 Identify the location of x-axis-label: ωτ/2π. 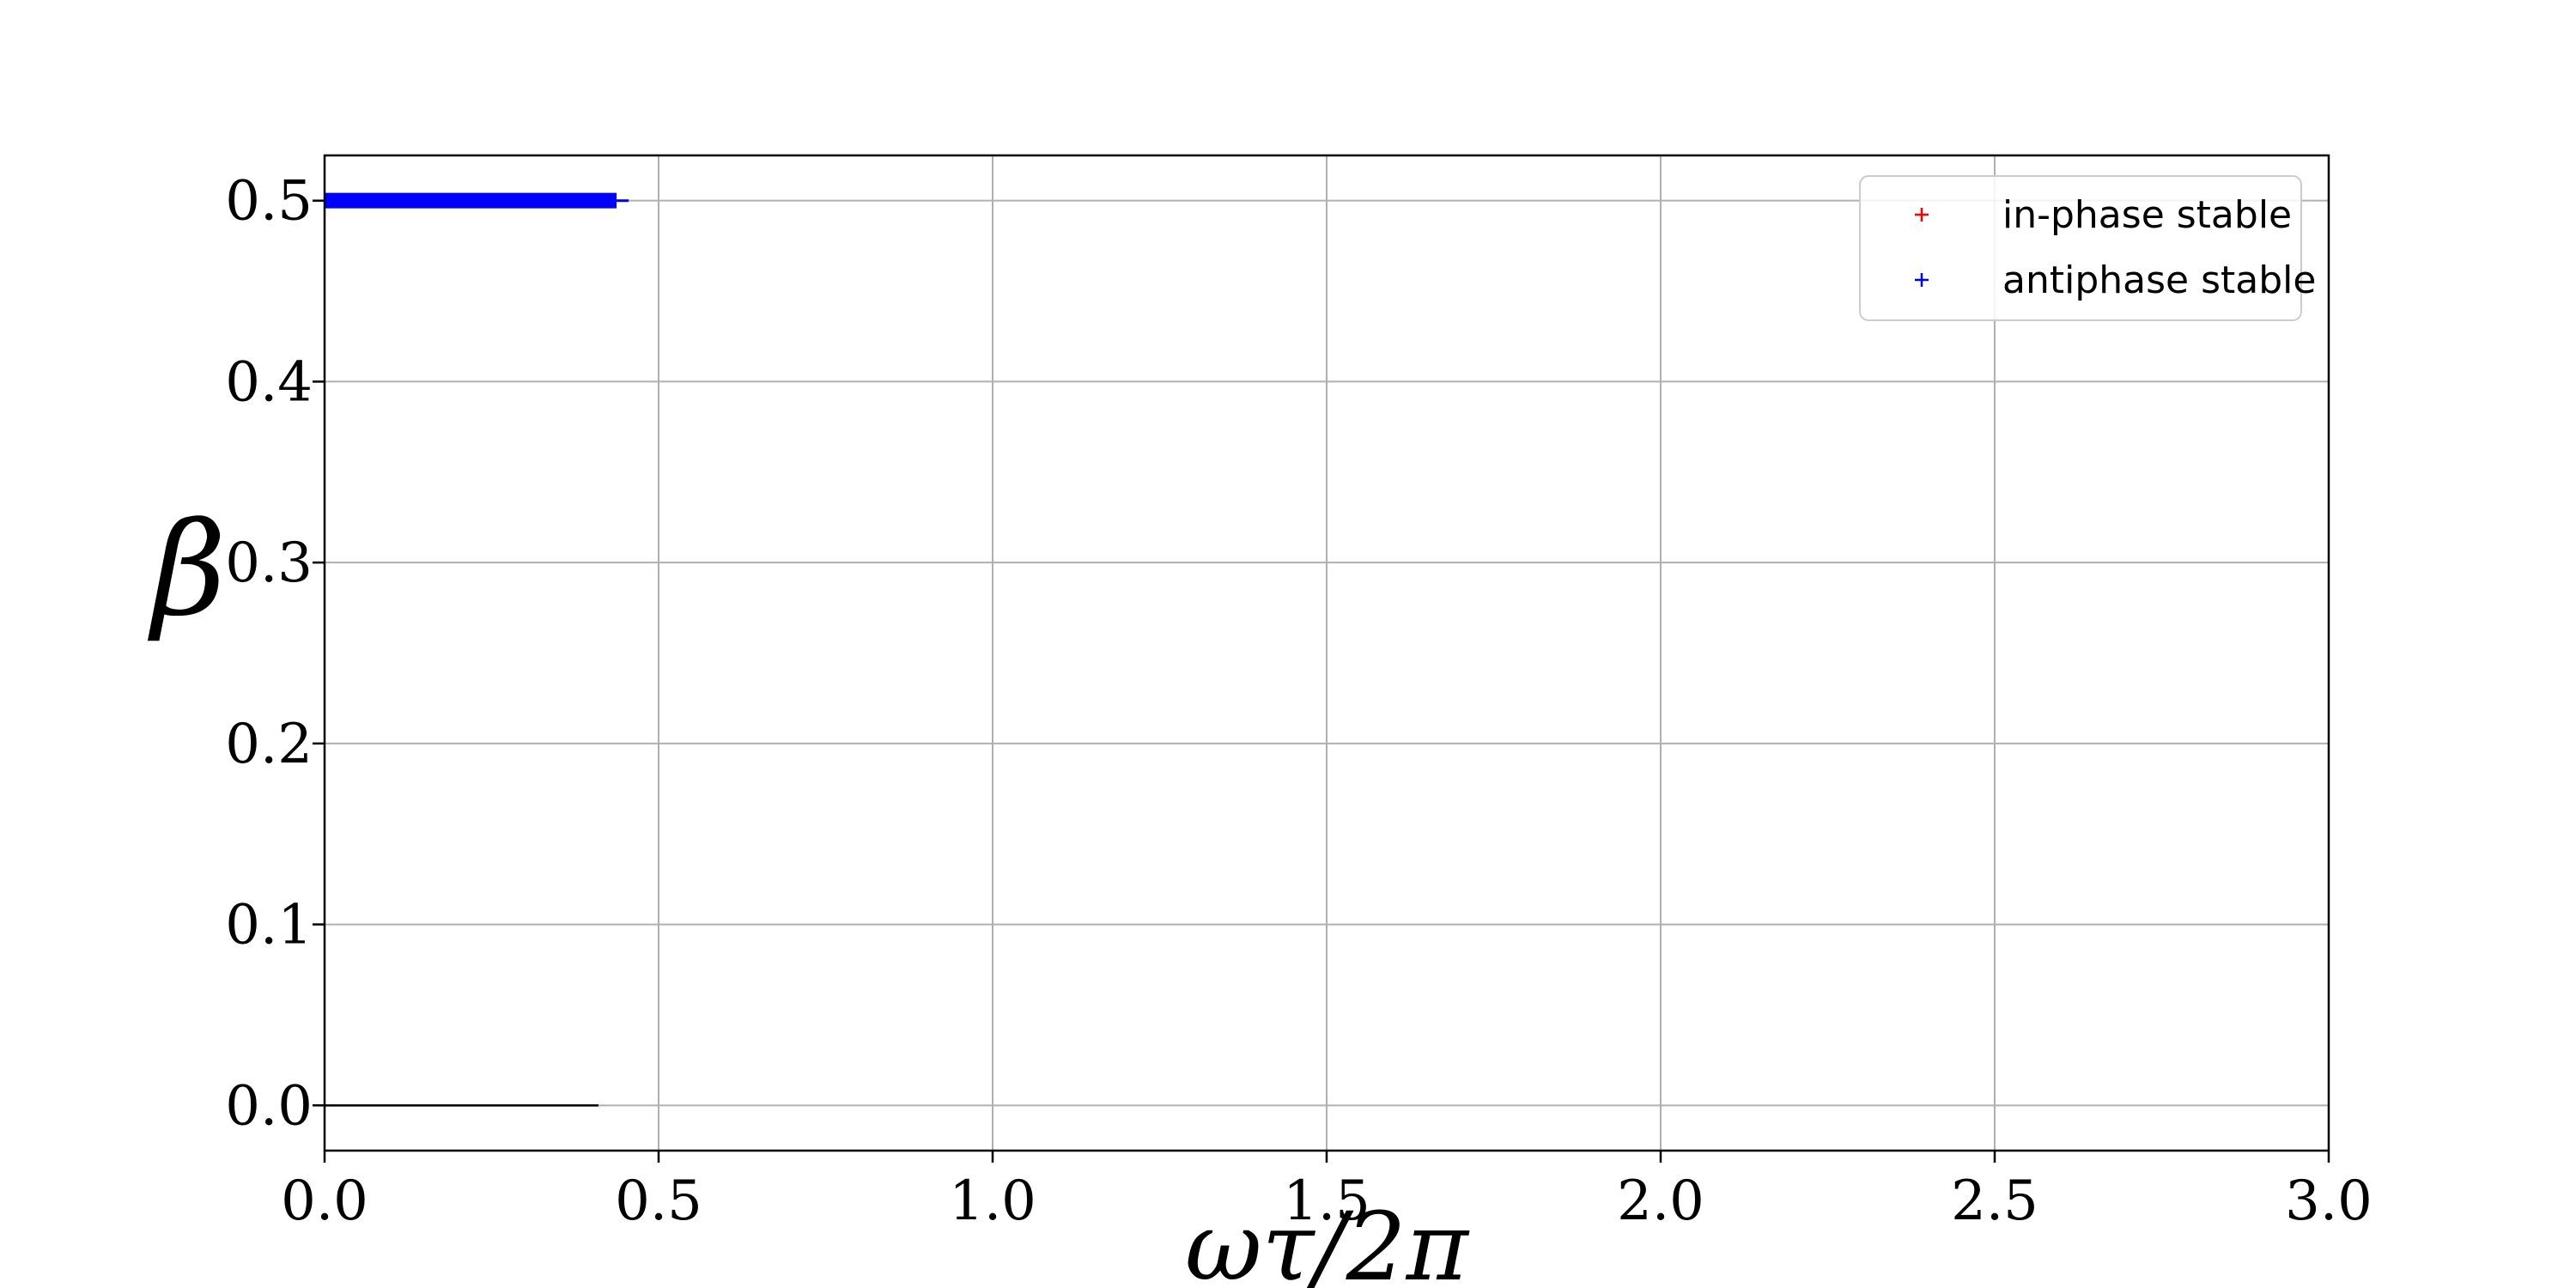
(1327, 1240).